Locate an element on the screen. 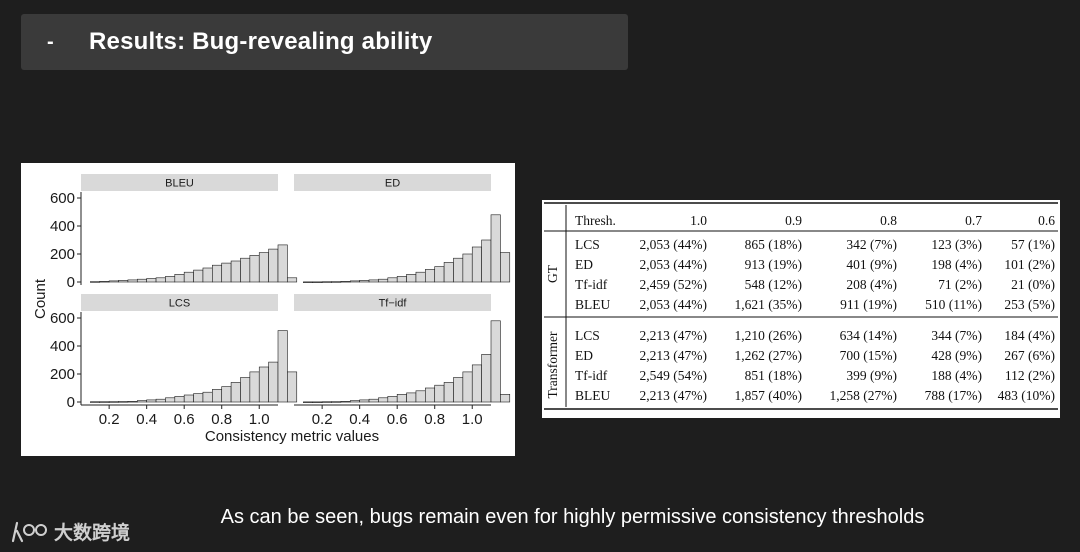 The width and height of the screenshot is (1080, 552). facet-strip-label: ED is located at coordinates (392, 184).